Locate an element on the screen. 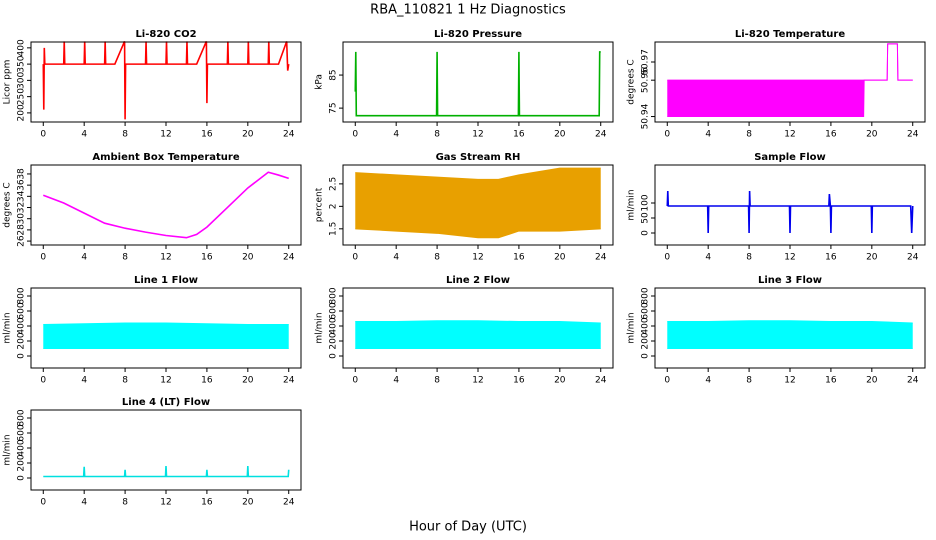  panel-title: Gas Stream RH is located at coordinates (478, 157).